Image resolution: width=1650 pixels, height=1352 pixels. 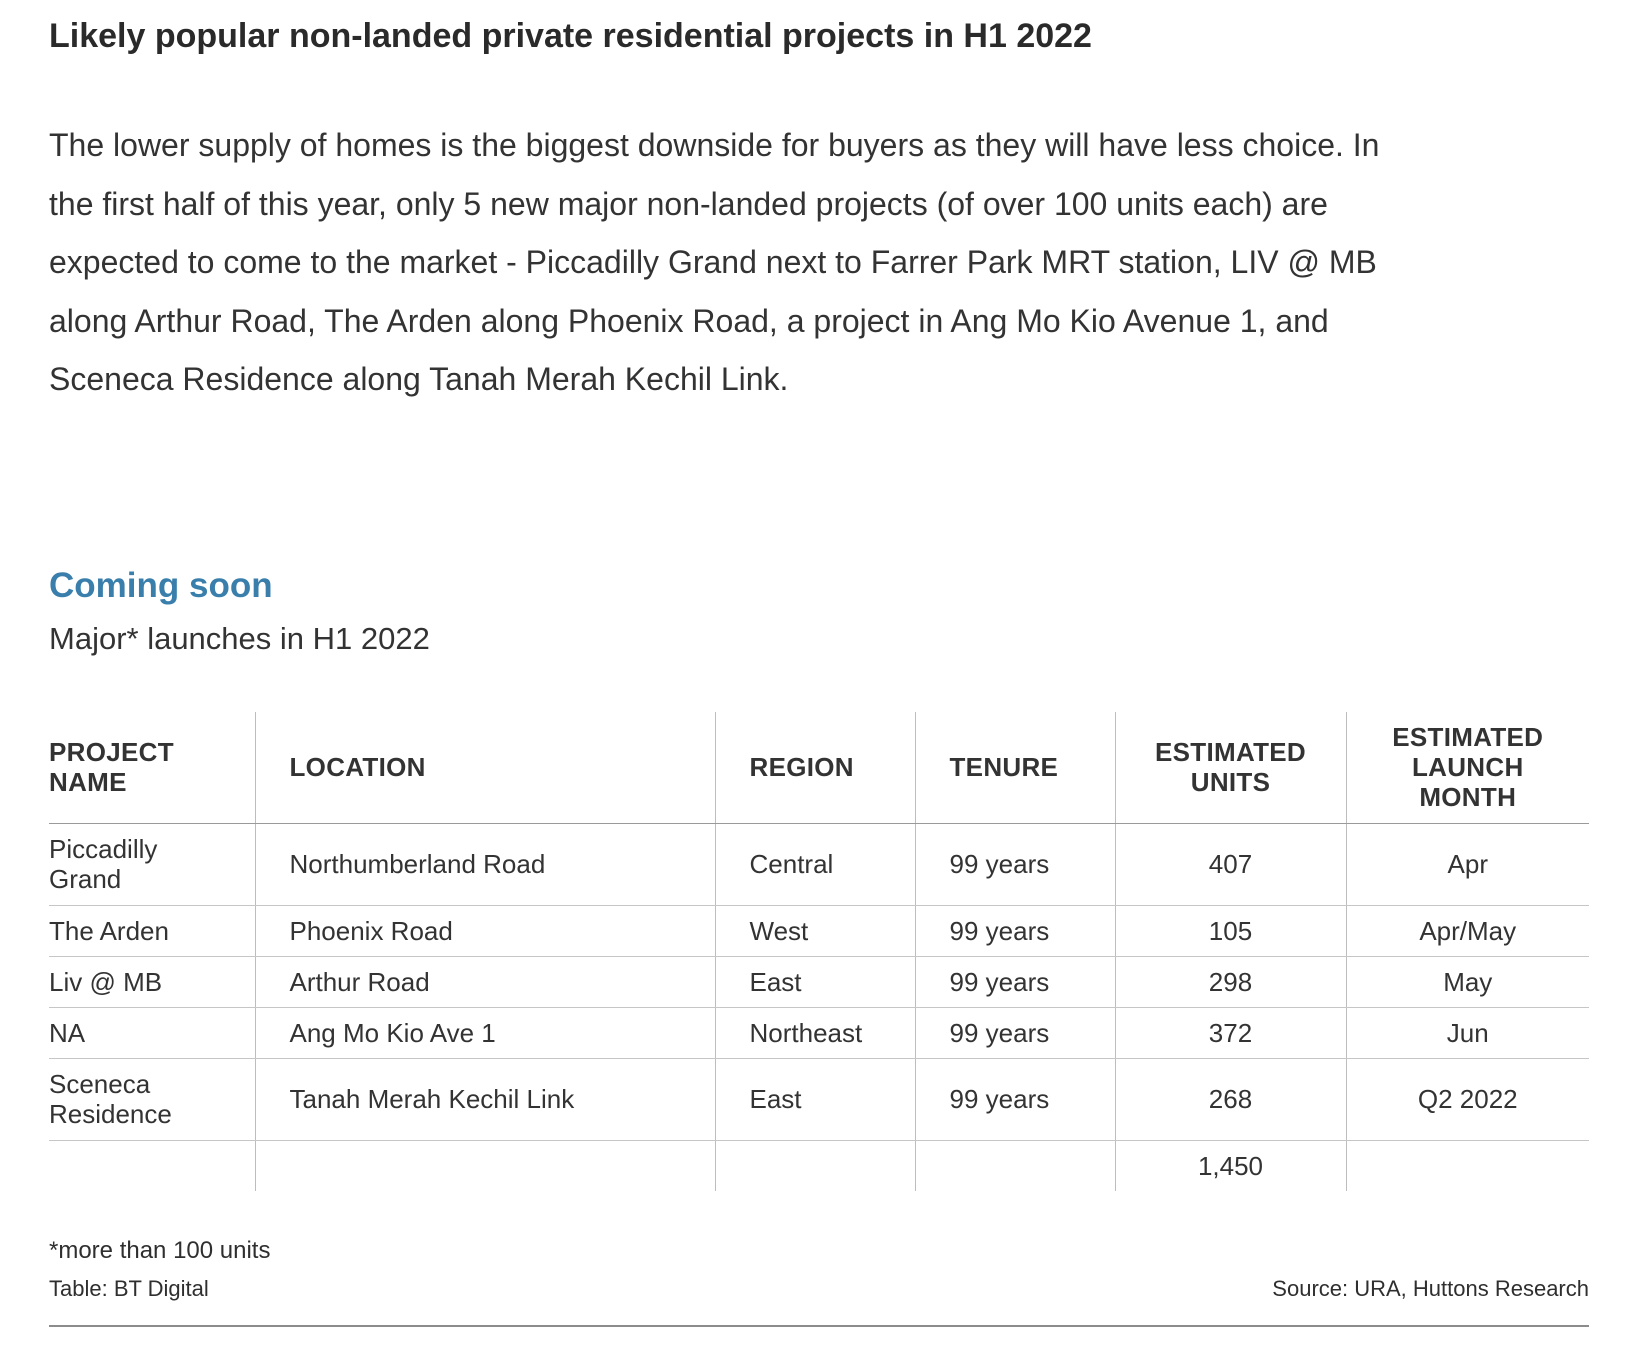 I want to click on cell-region: Central, so click(x=814, y=864).